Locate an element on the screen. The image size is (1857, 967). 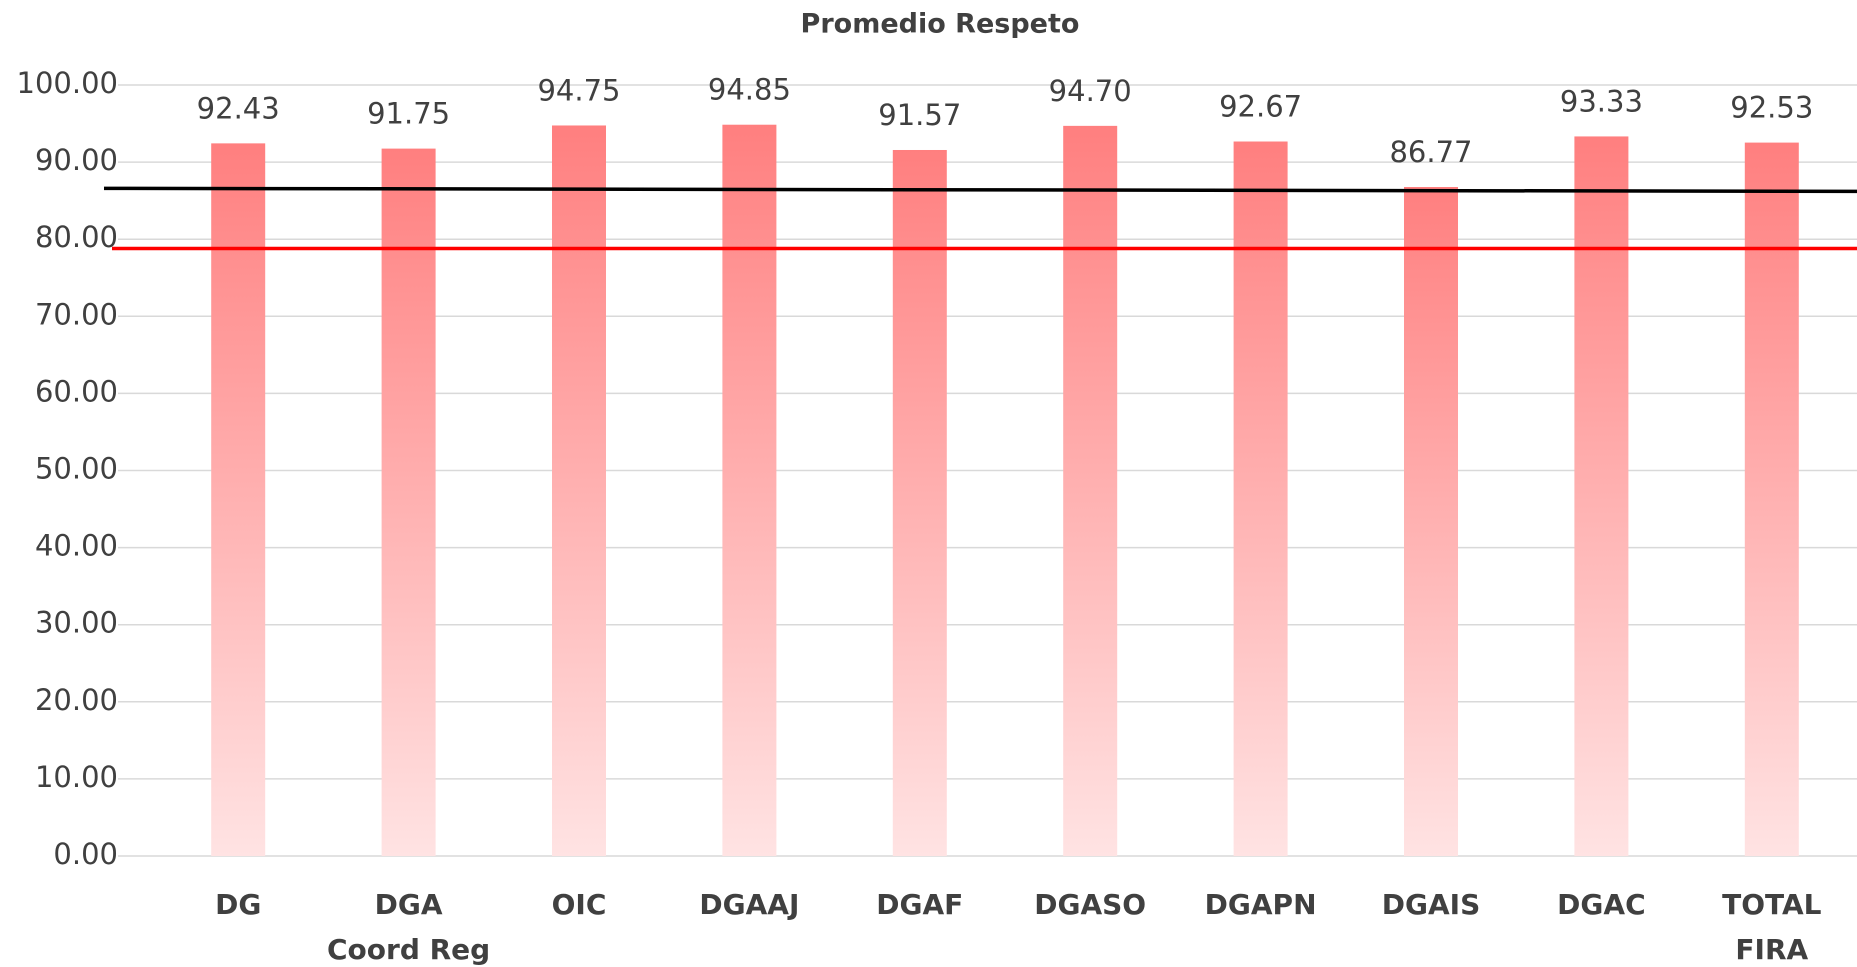
y-tick-label: 60.00 is located at coordinates (76, 391).